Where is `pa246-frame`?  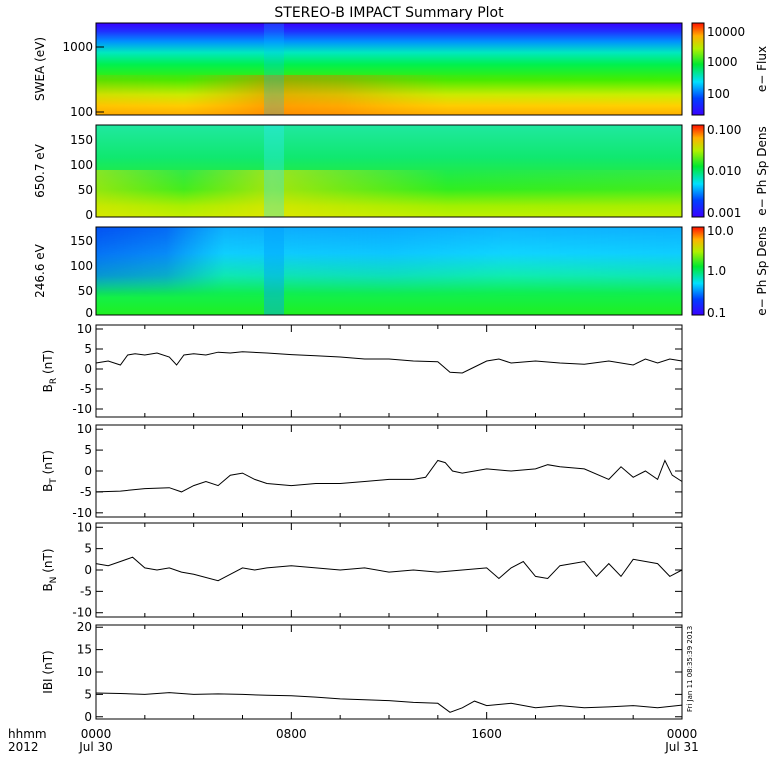
pa246-frame is located at coordinates (389, 271).